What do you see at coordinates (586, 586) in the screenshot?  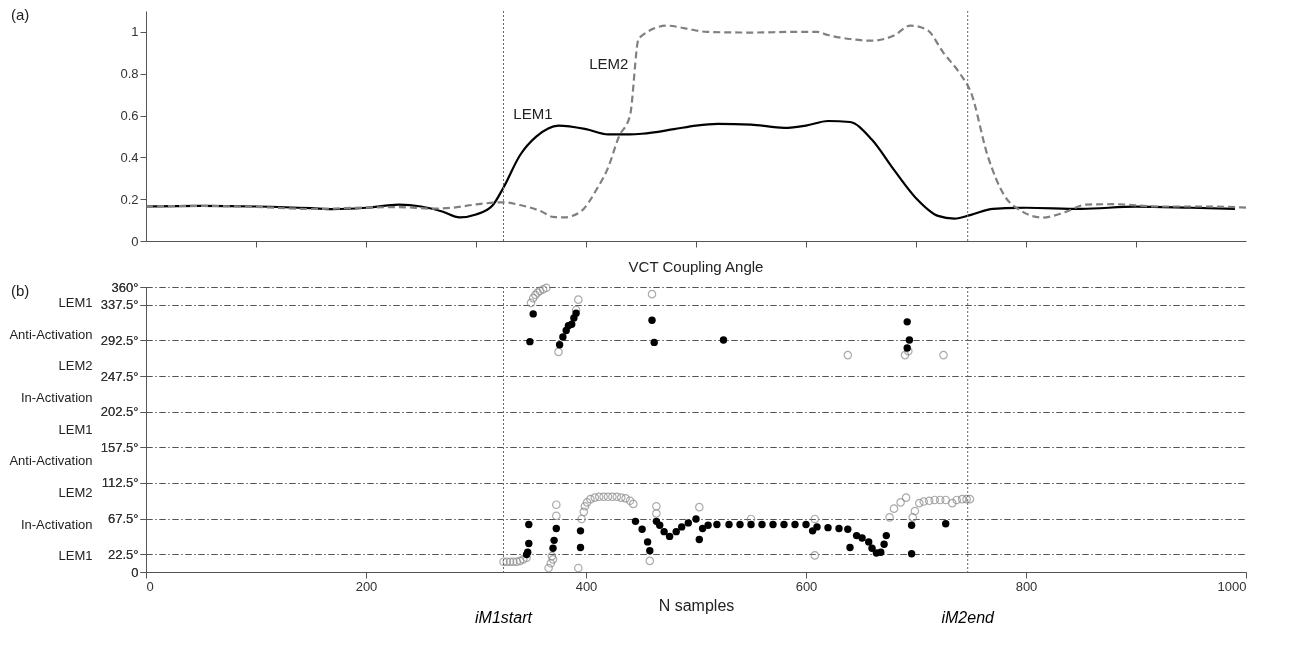 I see `x-tick-label: 400` at bounding box center [586, 586].